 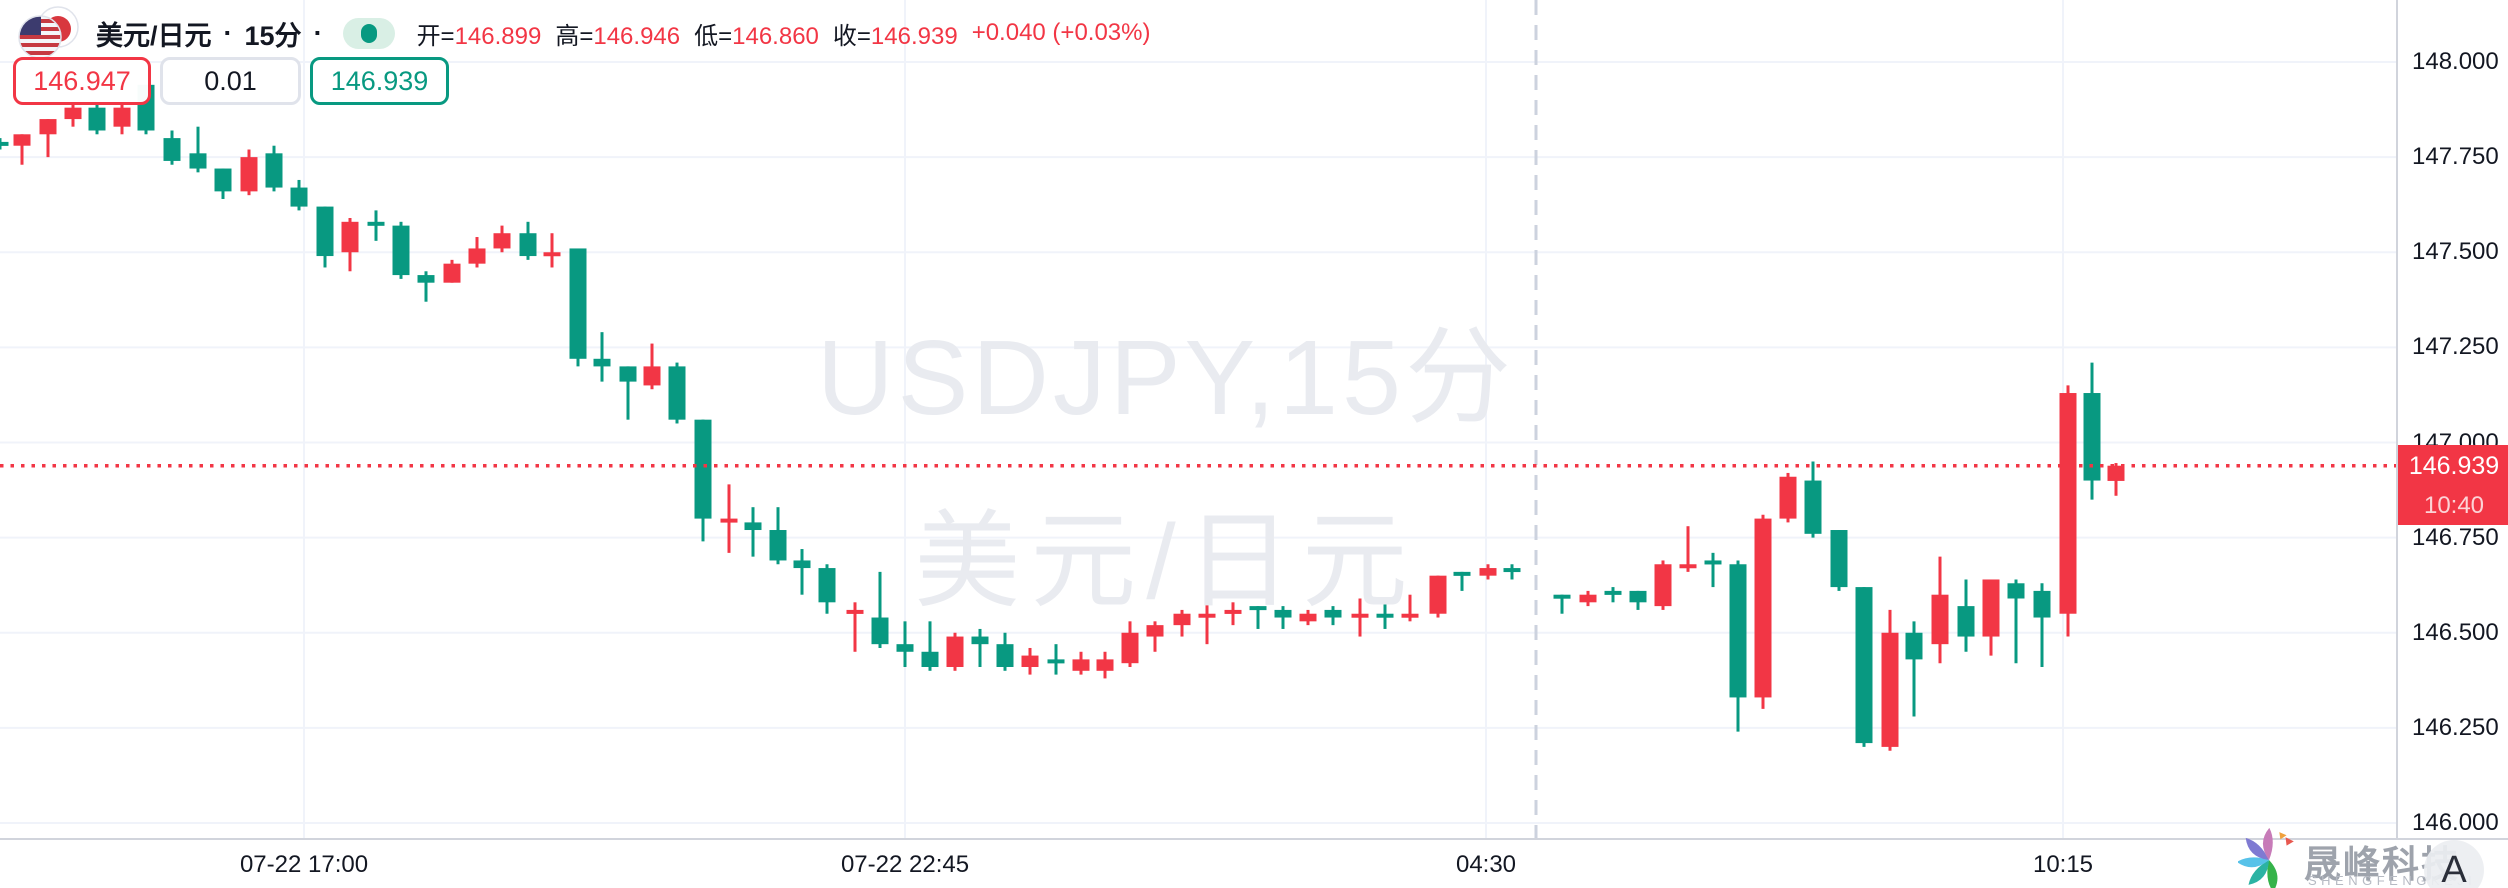 What do you see at coordinates (914, 36) in the screenshot?
I see `close-value: 146.939` at bounding box center [914, 36].